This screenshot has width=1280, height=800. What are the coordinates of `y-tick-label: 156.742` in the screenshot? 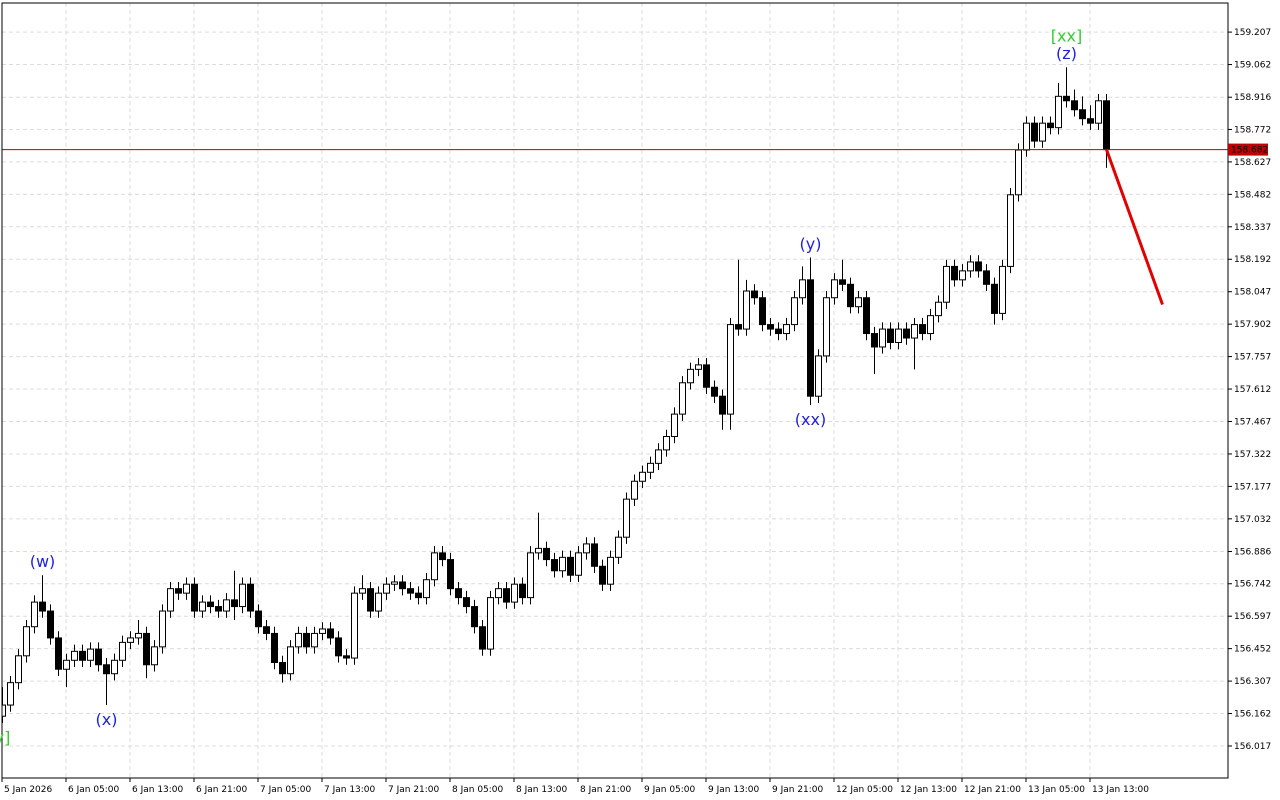 It's located at (1252, 585).